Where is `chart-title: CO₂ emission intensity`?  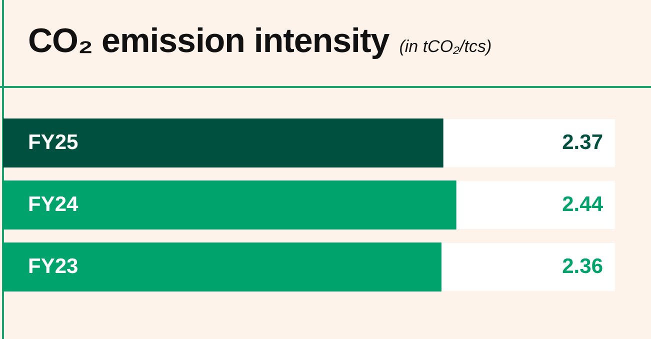
chart-title: CO₂ emission intensity is located at coordinates (209, 41).